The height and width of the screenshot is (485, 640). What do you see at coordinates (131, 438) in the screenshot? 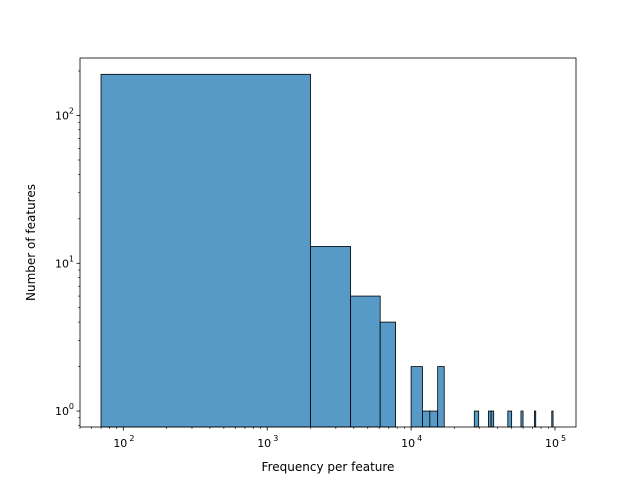
I see `x-tick-label-exponent: 2` at bounding box center [131, 438].